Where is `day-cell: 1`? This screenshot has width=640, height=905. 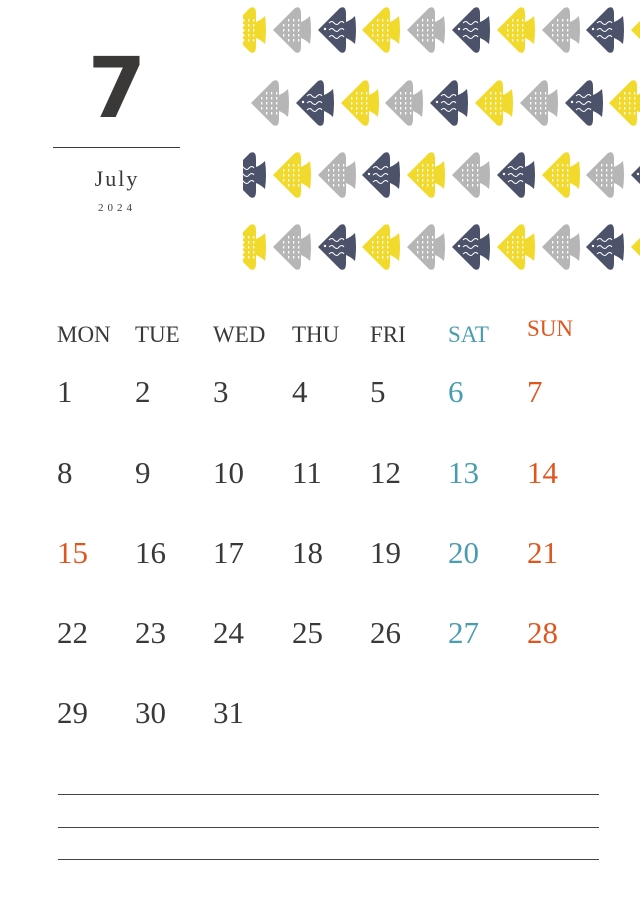 day-cell: 1 is located at coordinates (65, 391).